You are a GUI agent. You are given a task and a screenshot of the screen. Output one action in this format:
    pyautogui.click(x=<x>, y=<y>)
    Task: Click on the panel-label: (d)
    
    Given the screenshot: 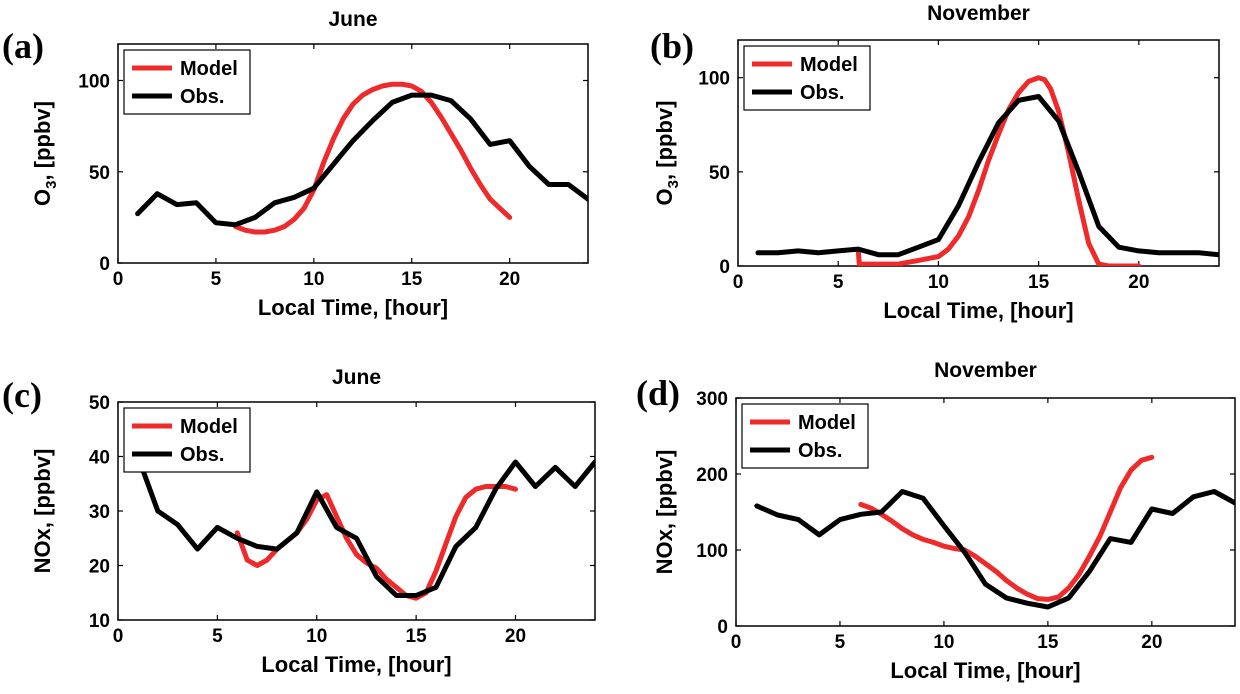 What is the action you would take?
    pyautogui.click(x=658, y=393)
    